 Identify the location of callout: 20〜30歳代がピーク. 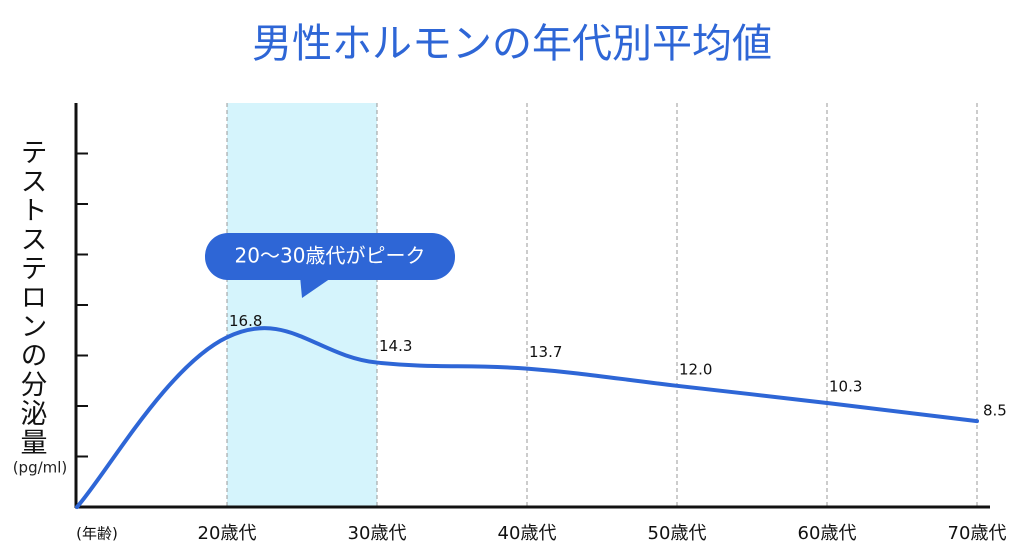
(330, 265).